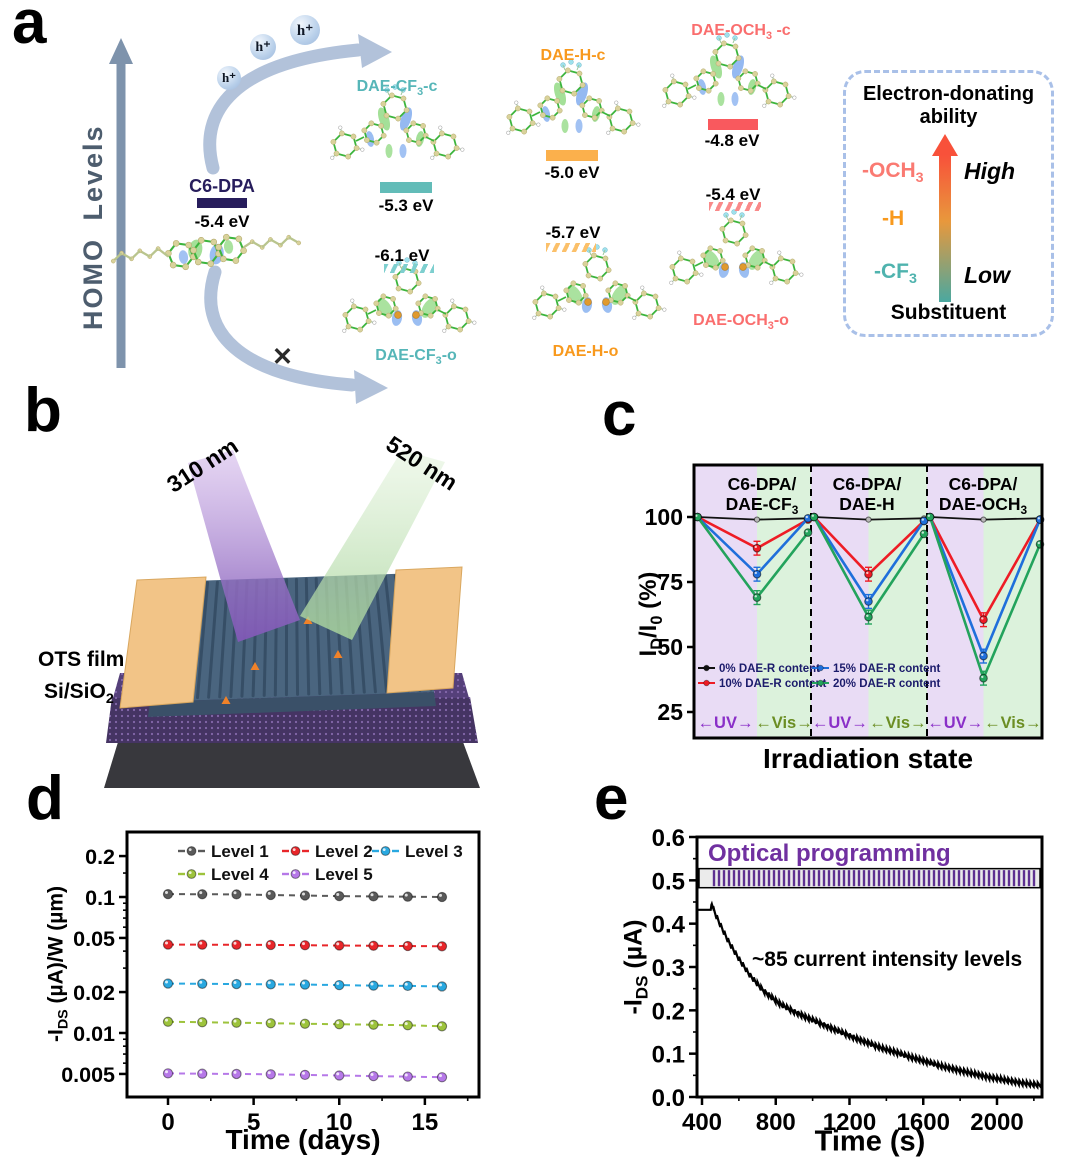 This screenshot has height=1176, width=1078. Describe the element at coordinates (769, 669) in the screenshot. I see `svg-text: 0% DAE-R content` at that location.